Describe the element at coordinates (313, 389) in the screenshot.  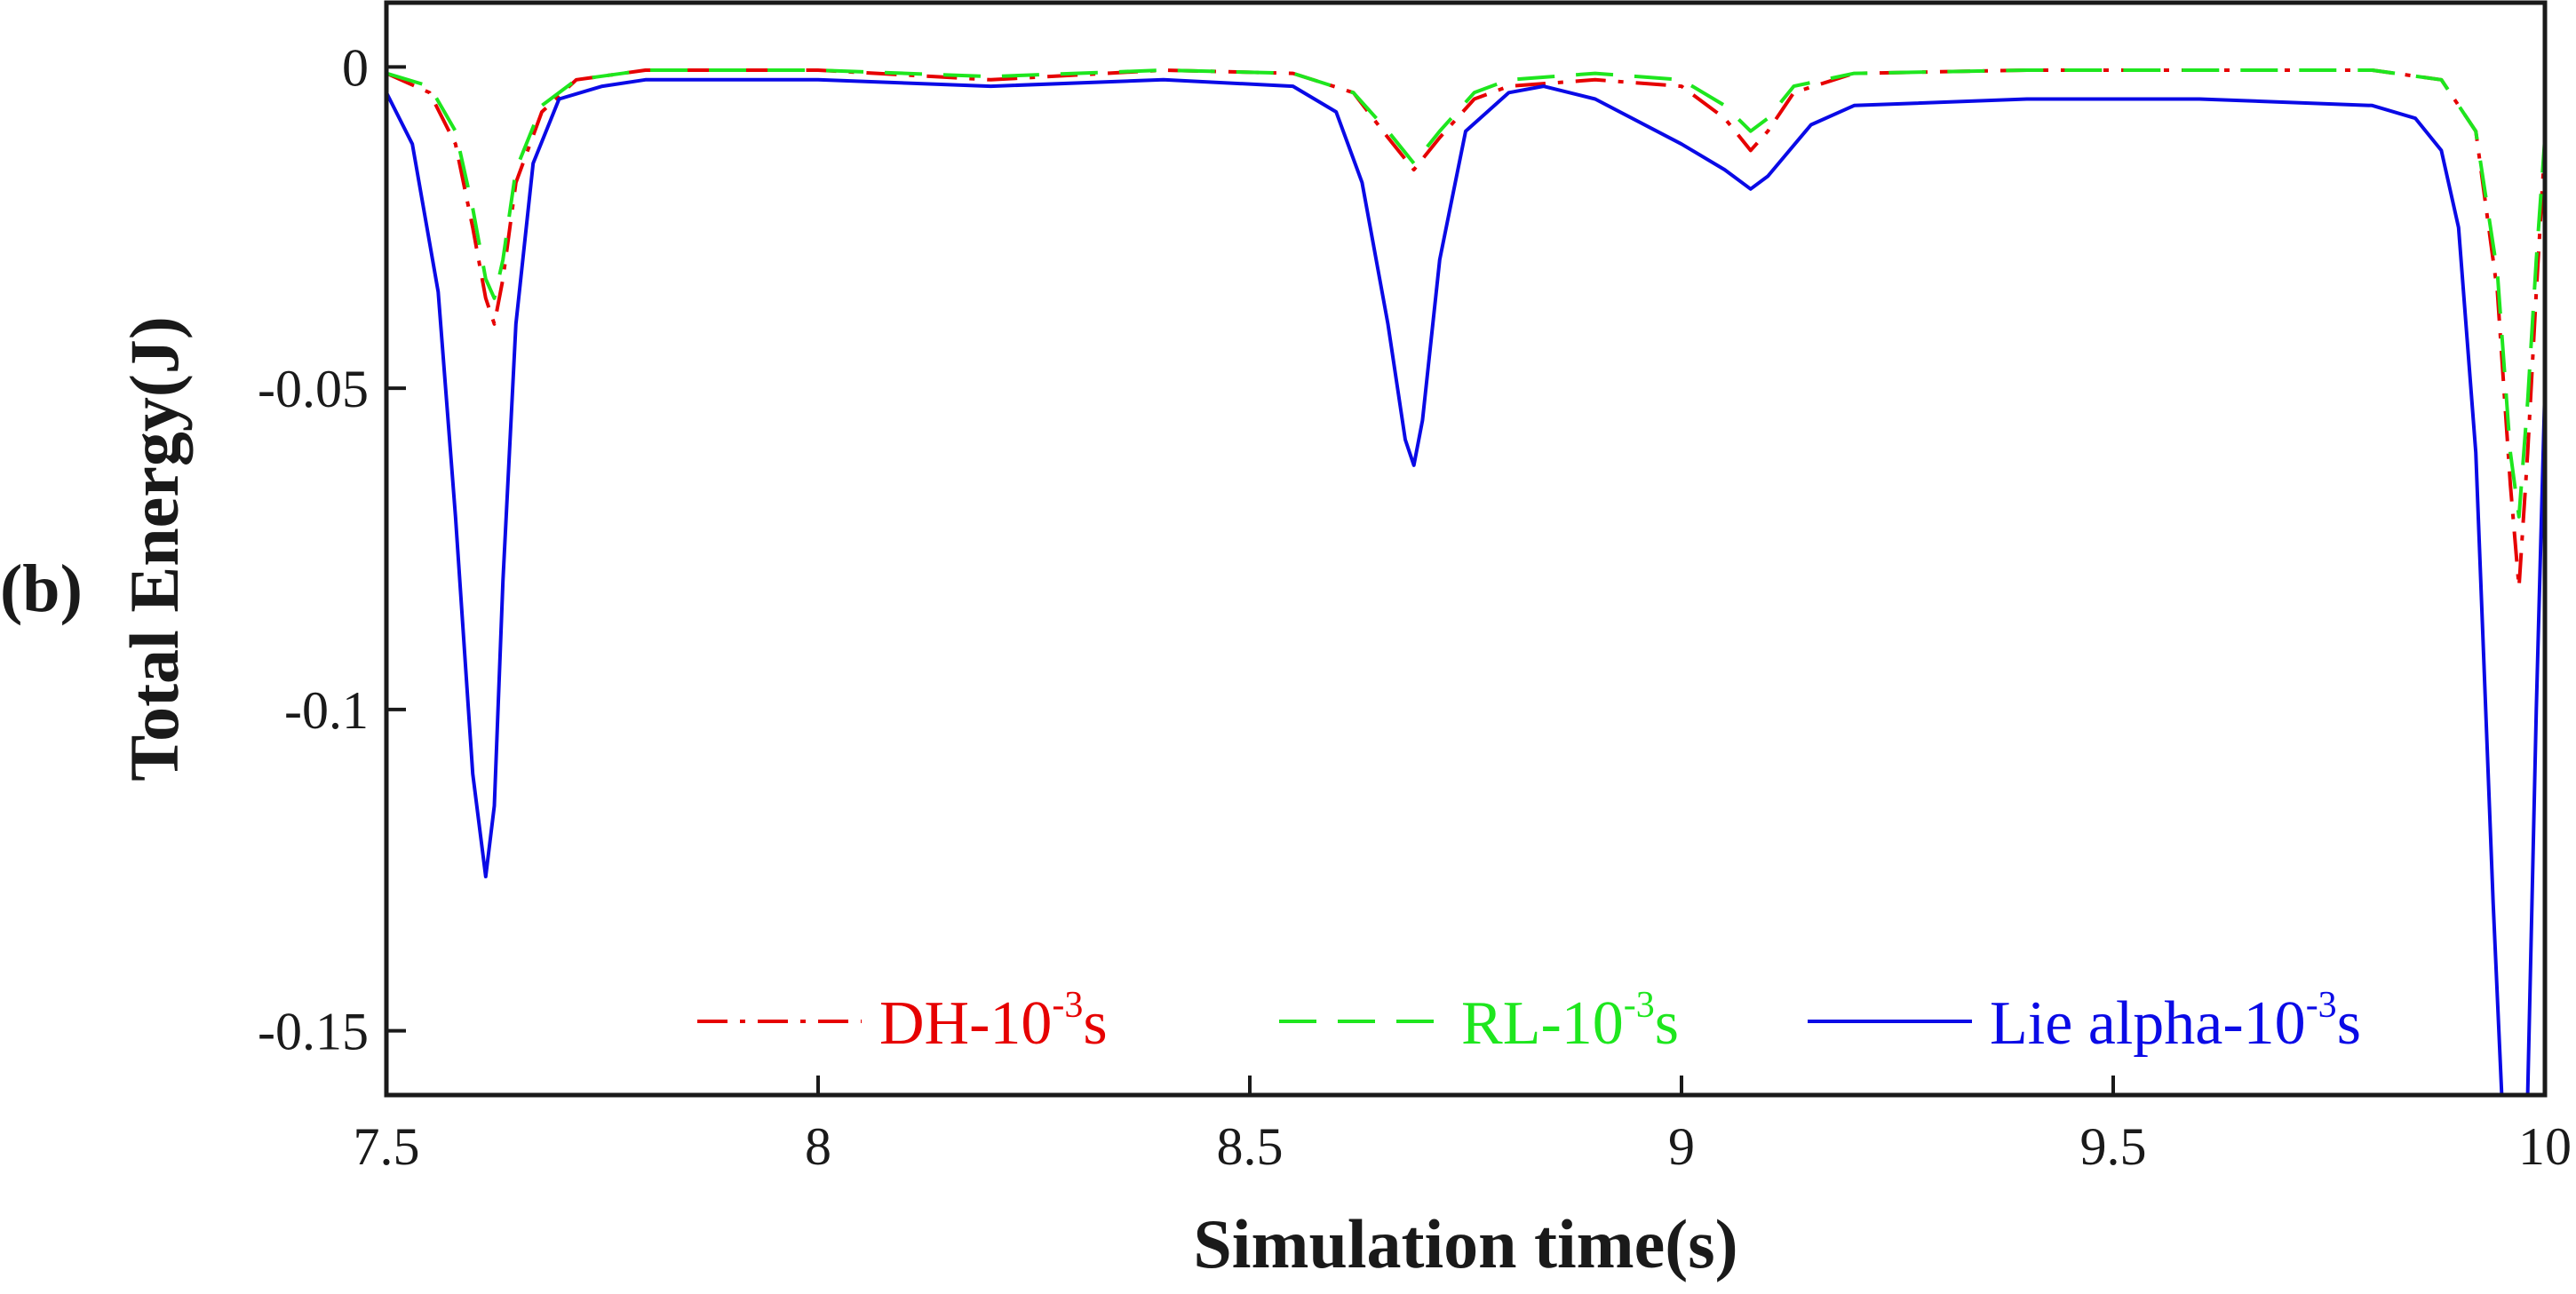
I see `y-tick-label: -0.05` at that location.